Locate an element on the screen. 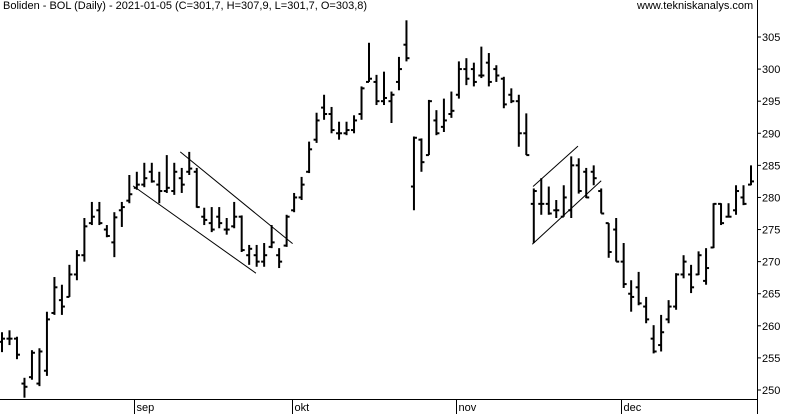 The width and height of the screenshot is (798, 414). y-tick-label: 305 is located at coordinates (771, 38).